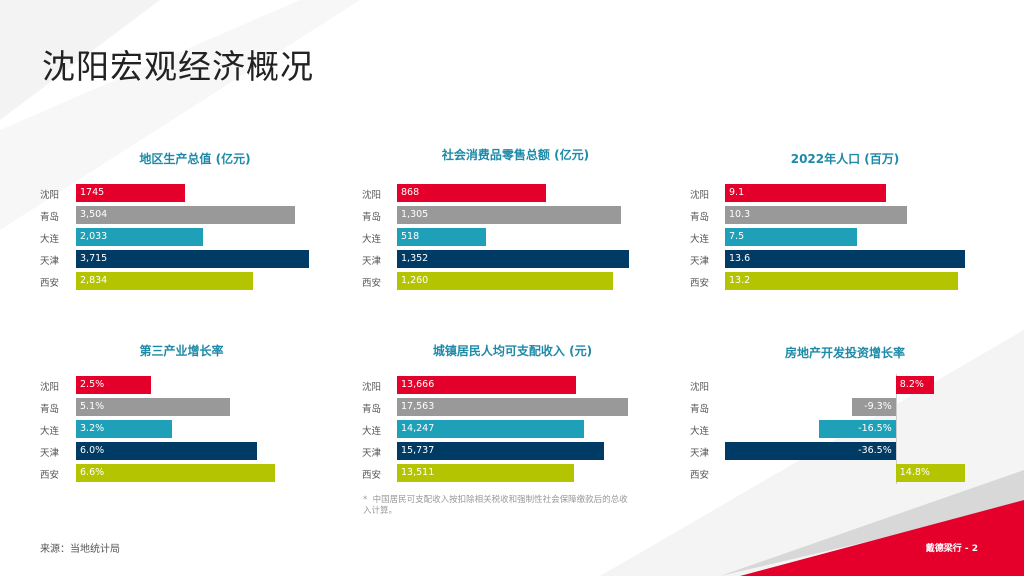 The height and width of the screenshot is (576, 1024). What do you see at coordinates (740, 214) in the screenshot?
I see `data-label: 10.3` at bounding box center [740, 214].